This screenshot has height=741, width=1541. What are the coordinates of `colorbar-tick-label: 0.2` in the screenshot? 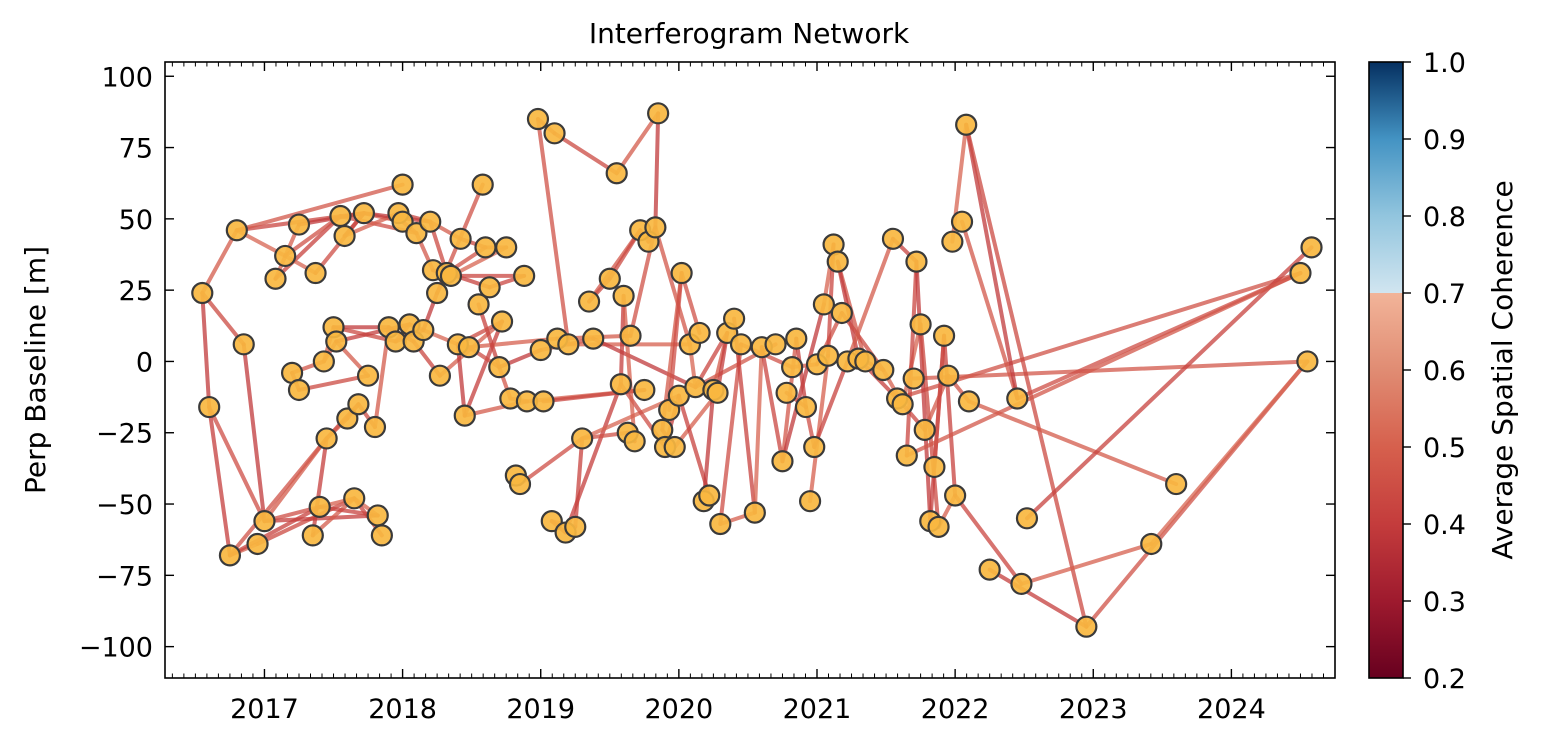 It's located at (1444, 679).